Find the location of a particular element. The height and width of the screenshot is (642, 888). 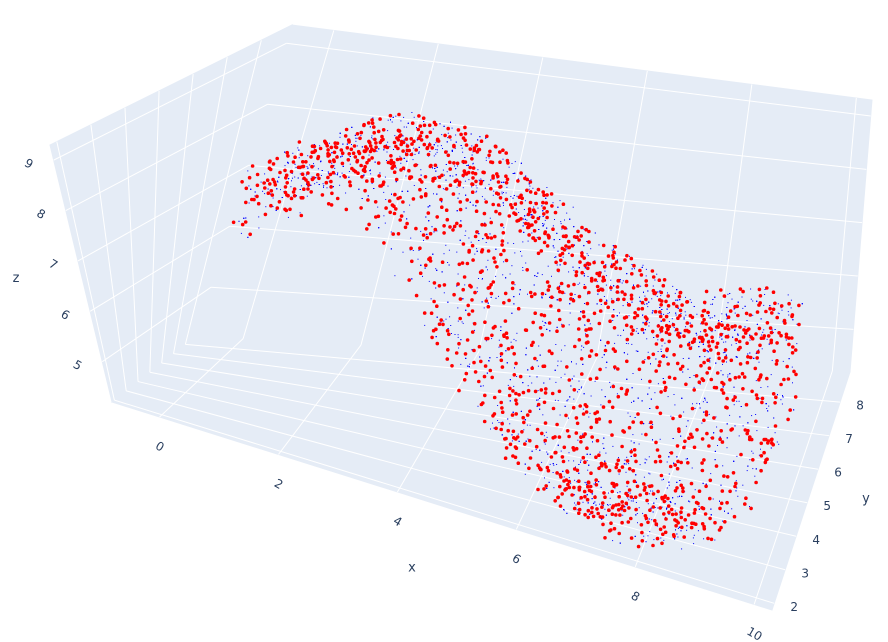

gridline-x-wall is located at coordinates (844, 234).